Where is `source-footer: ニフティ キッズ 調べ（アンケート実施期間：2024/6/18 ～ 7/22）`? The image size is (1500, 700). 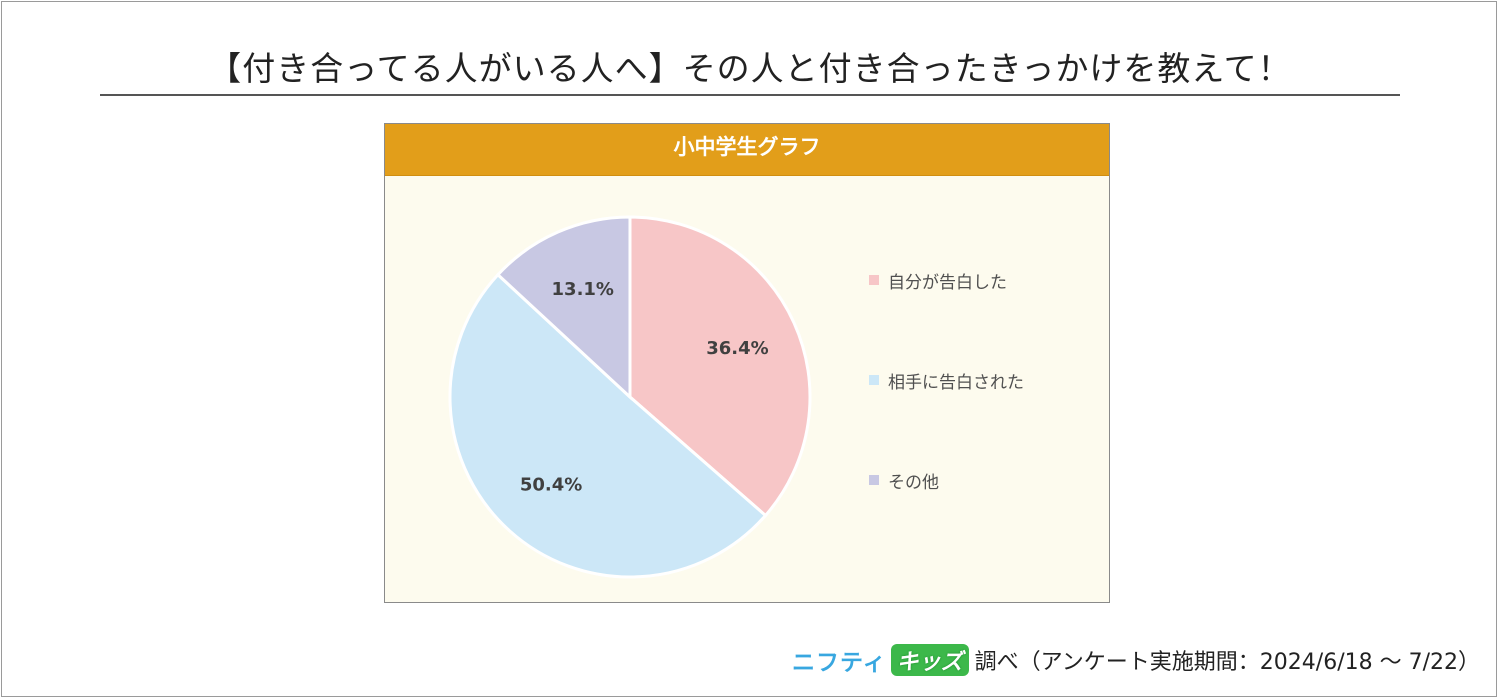
source-footer: ニフティ キッズ 調べ（アンケート実施期間：2024/6/18 ～ 7/22） is located at coordinates (1136, 660).